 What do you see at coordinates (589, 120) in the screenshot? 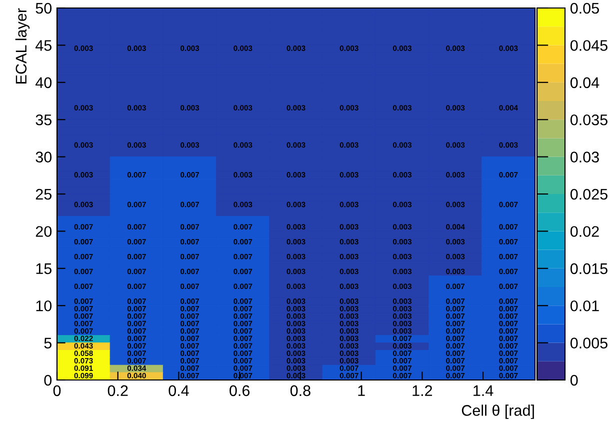
I see `color-bar-label: 0.035` at bounding box center [589, 120].